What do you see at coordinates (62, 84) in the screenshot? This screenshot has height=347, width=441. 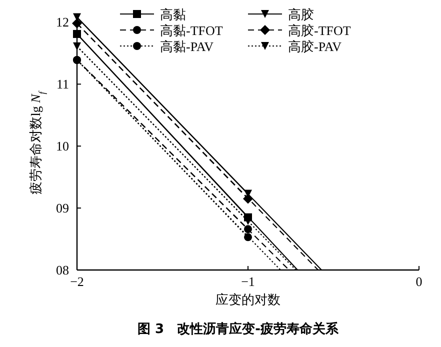 I see `y-tick-label: 11` at bounding box center [62, 84].